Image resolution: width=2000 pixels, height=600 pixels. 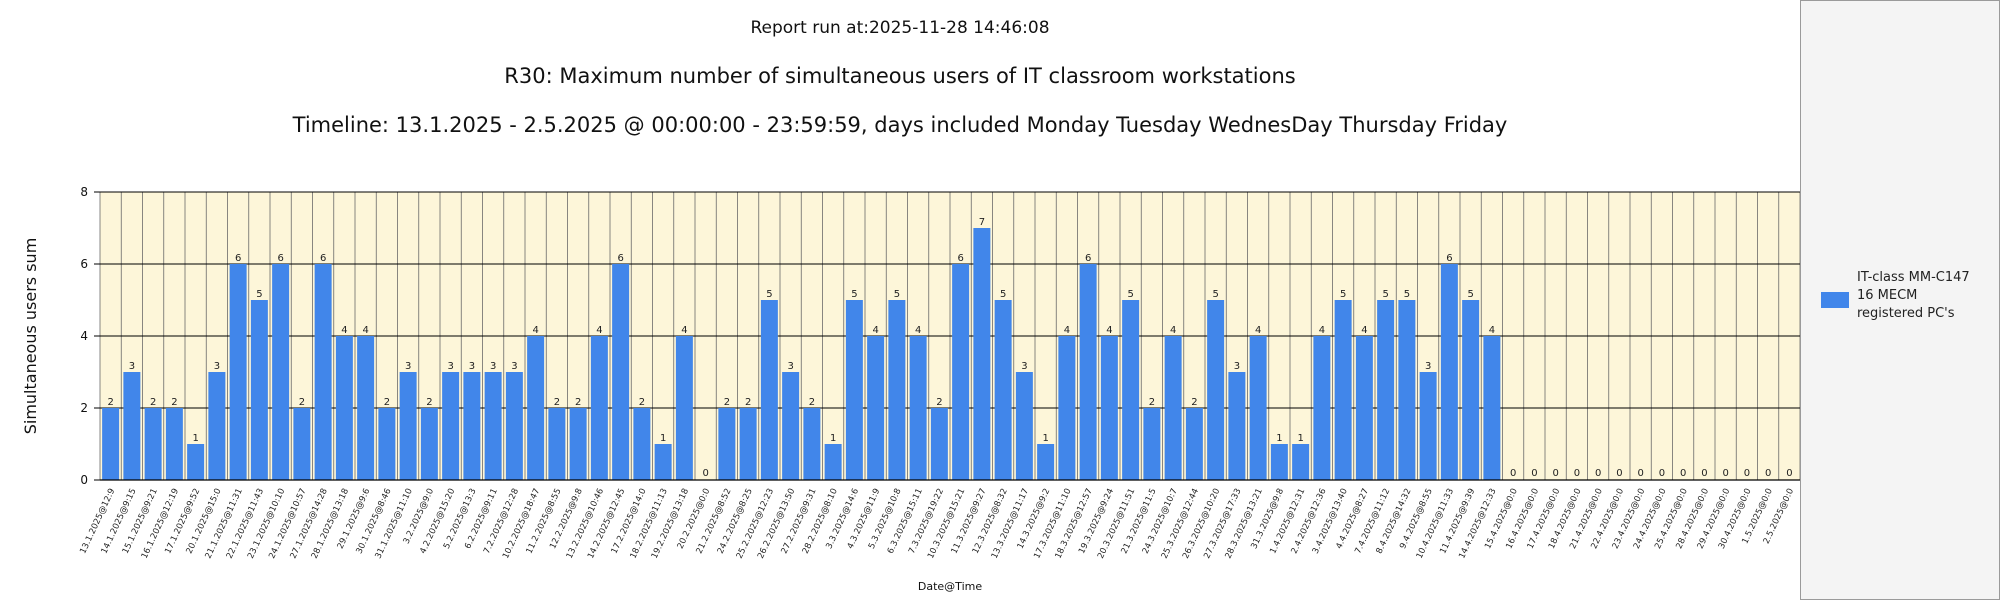 I want to click on y-tick-label: 8, so click(x=84, y=192).